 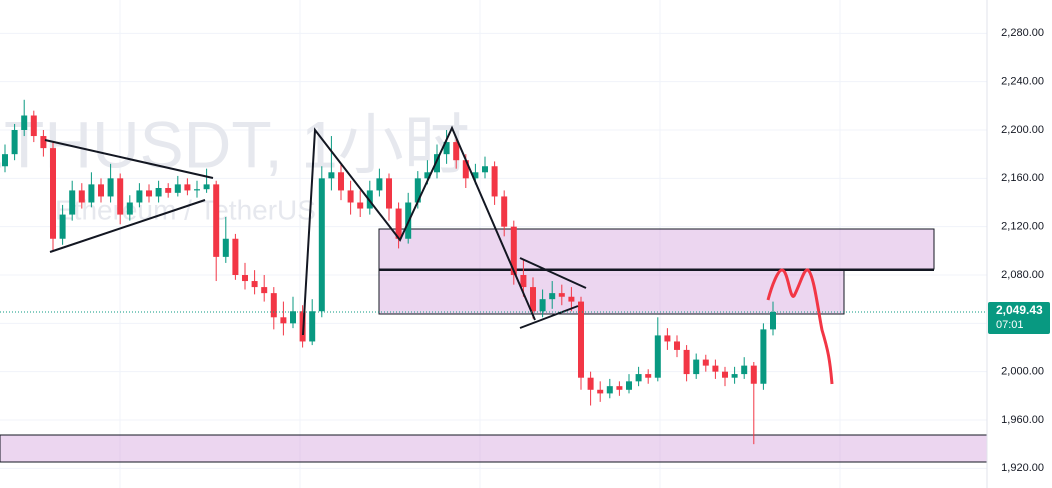 What do you see at coordinates (1022, 275) in the screenshot?
I see `y-tick-label: 2,080.00` at bounding box center [1022, 275].